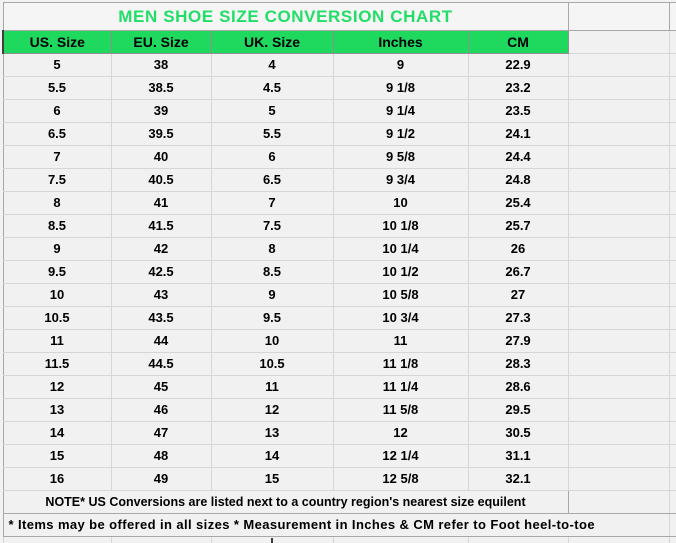 This screenshot has height=543, width=676. Describe the element at coordinates (339, 180) in the screenshot. I see `table-row: 7.5 40.5 6.5 9 3/4 24.8` at that location.